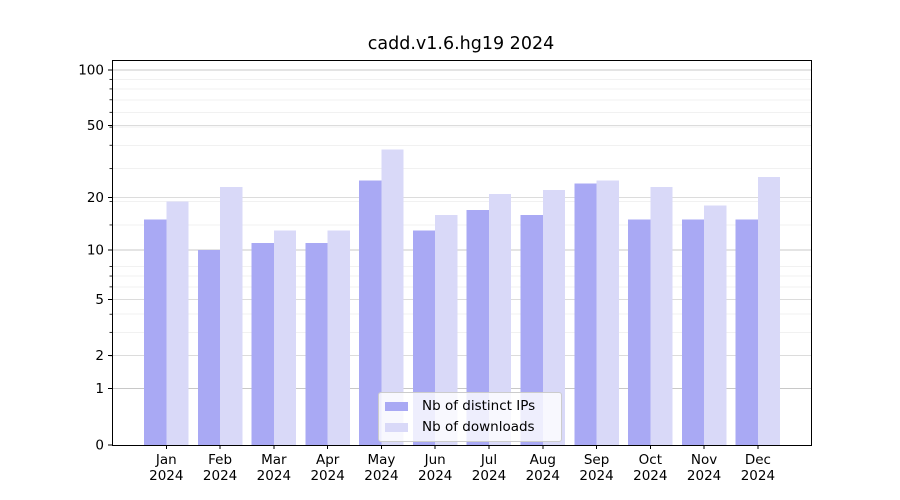 The width and height of the screenshot is (900, 500). I want to click on y-tick-label-10: 10, so click(95, 251).